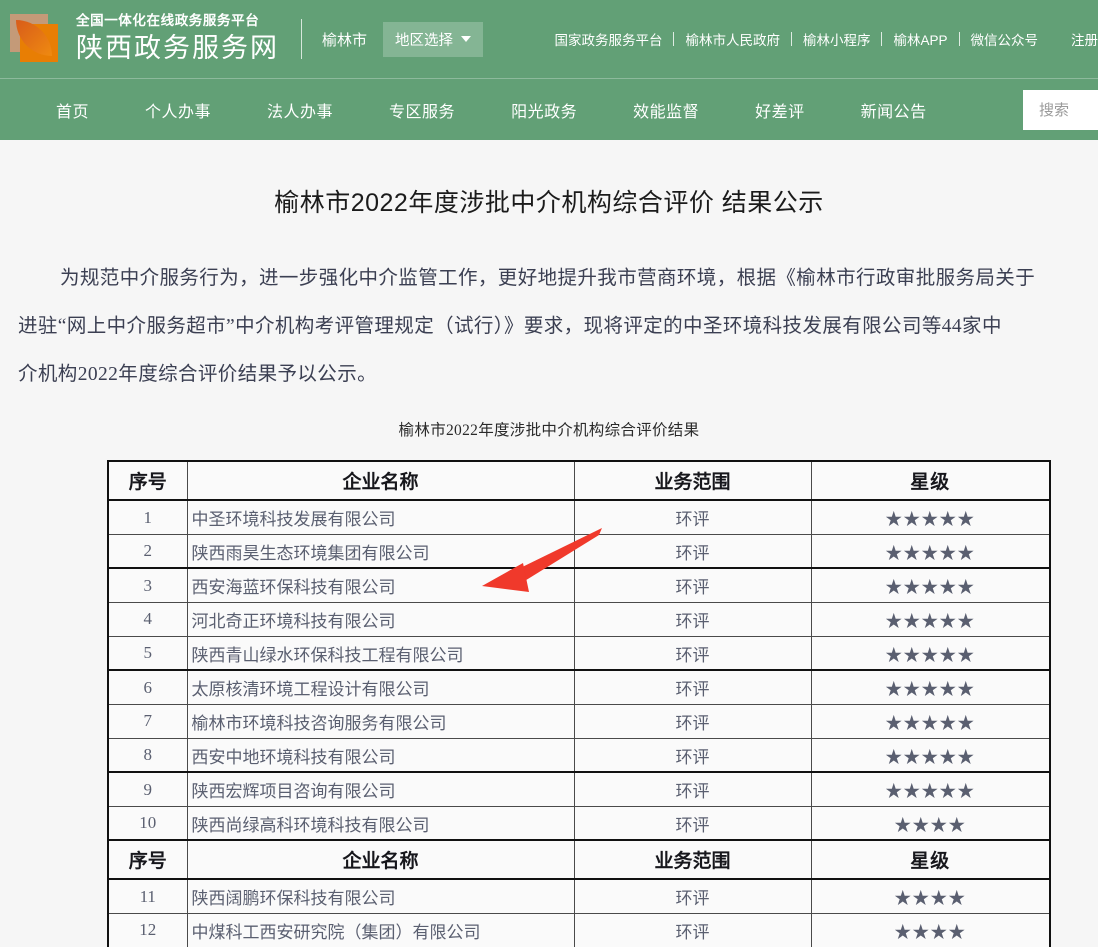 The image size is (1098, 947). What do you see at coordinates (147, 619) in the screenshot?
I see `cell-no: 4` at bounding box center [147, 619].